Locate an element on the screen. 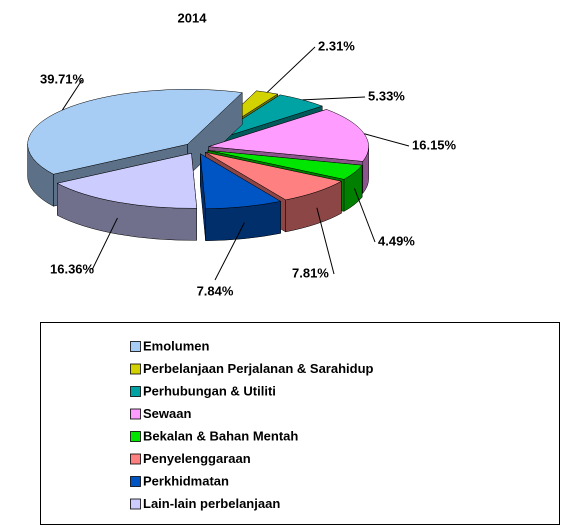 The height and width of the screenshot is (532, 561). legend-label: Perhubungan & Utiliti is located at coordinates (209, 390).